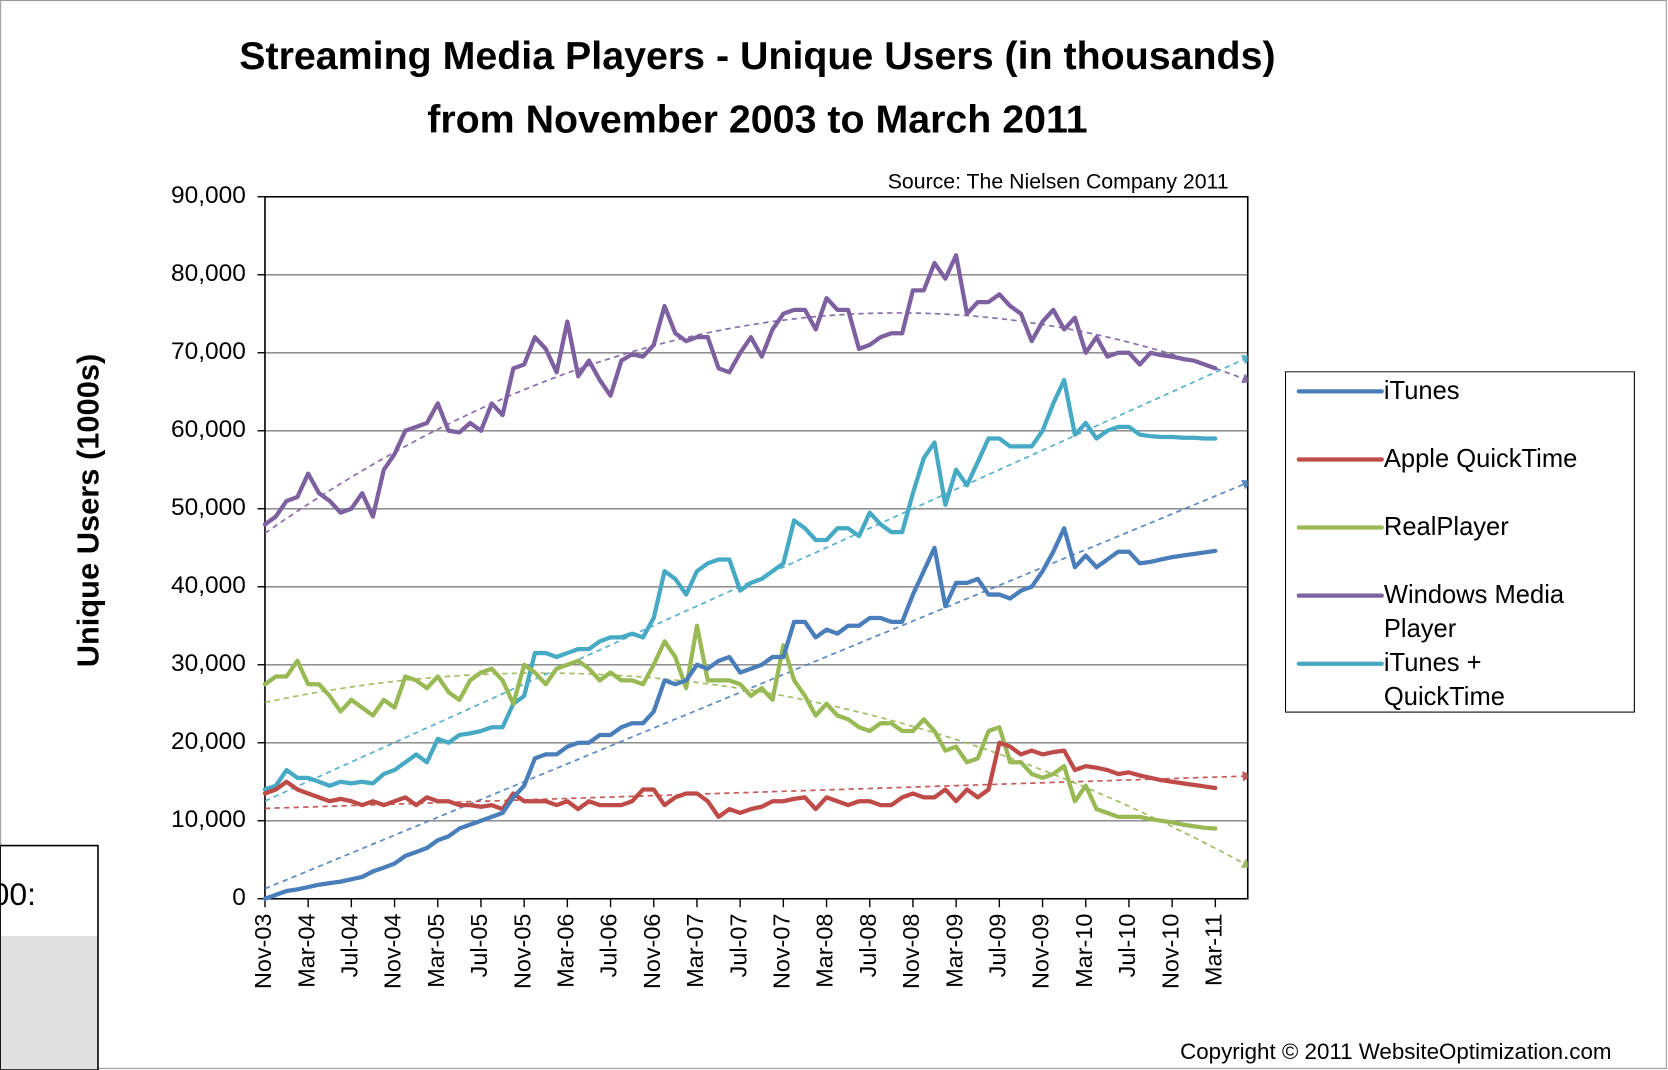  What do you see at coordinates (208, 351) in the screenshot?
I see `y-tick-label: 70,000` at bounding box center [208, 351].